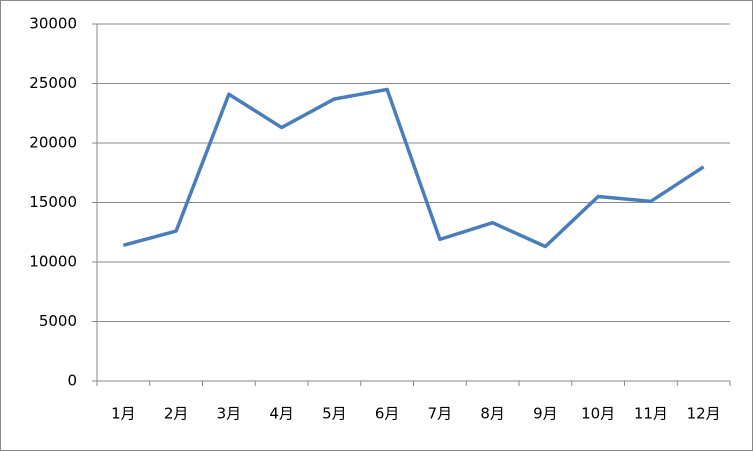 Image resolution: width=753 pixels, height=451 pixels. Describe the element at coordinates (123, 414) in the screenshot. I see `x-tick-label: 1月` at that location.